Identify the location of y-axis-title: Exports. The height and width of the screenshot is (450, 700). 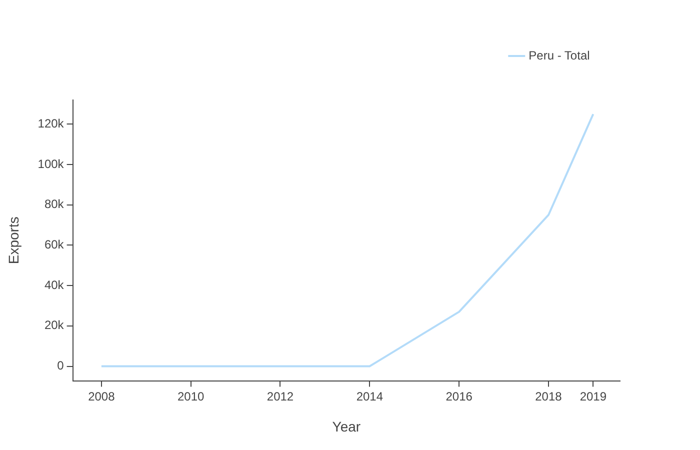
(13, 240).